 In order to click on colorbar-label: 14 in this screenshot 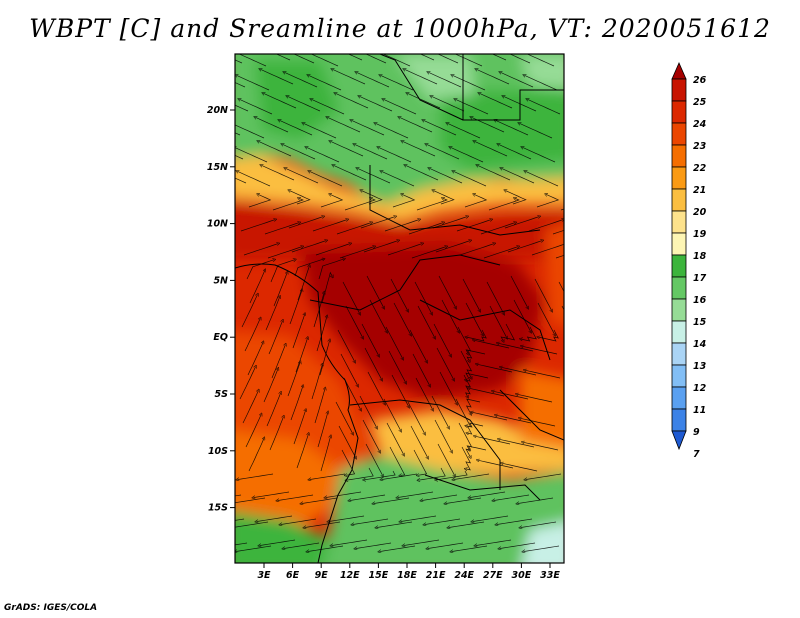, I will do `click(700, 344)`.